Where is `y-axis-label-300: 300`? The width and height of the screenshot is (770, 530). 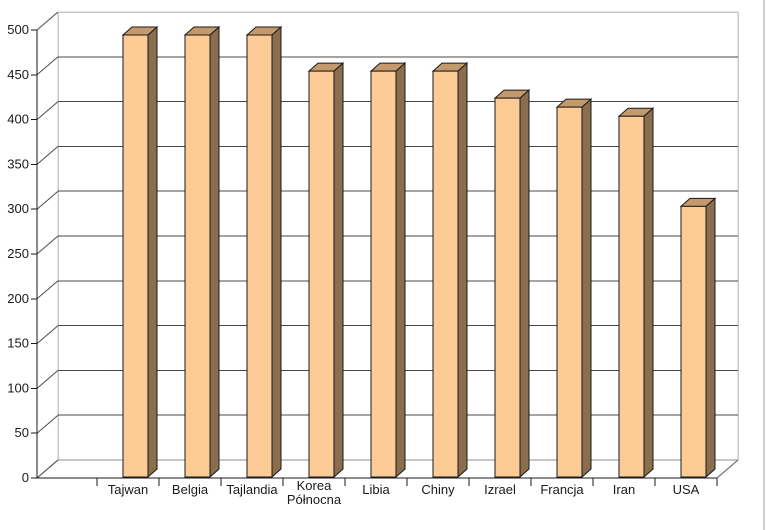
y-axis-label-300: 300 is located at coordinates (18, 208).